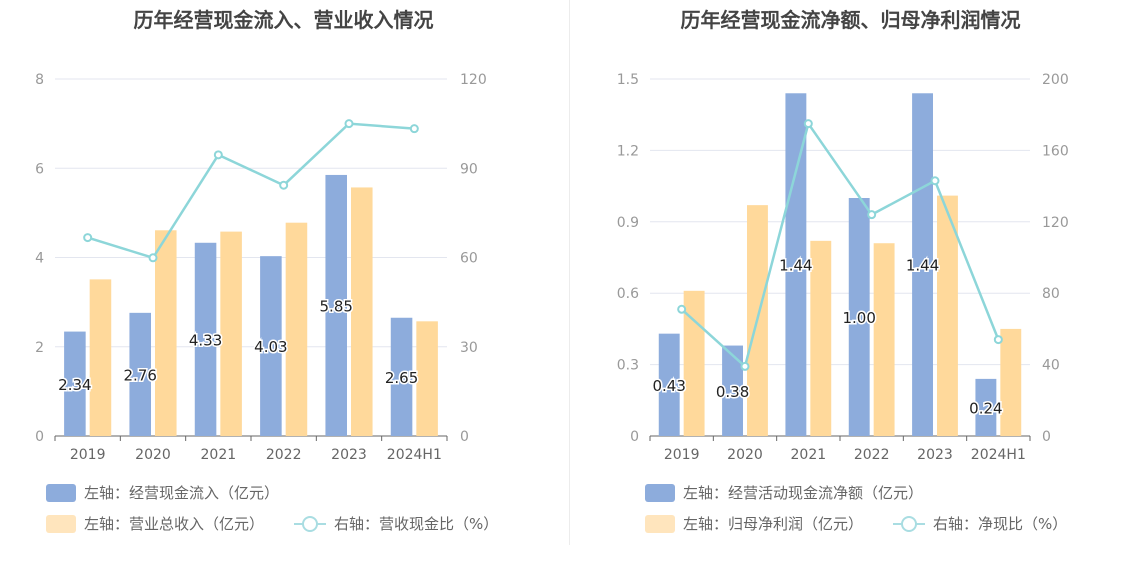 The height and width of the screenshot is (582, 1134). What do you see at coordinates (469, 169) in the screenshot?
I see `right-axis-tick-label: 90` at bounding box center [469, 169].